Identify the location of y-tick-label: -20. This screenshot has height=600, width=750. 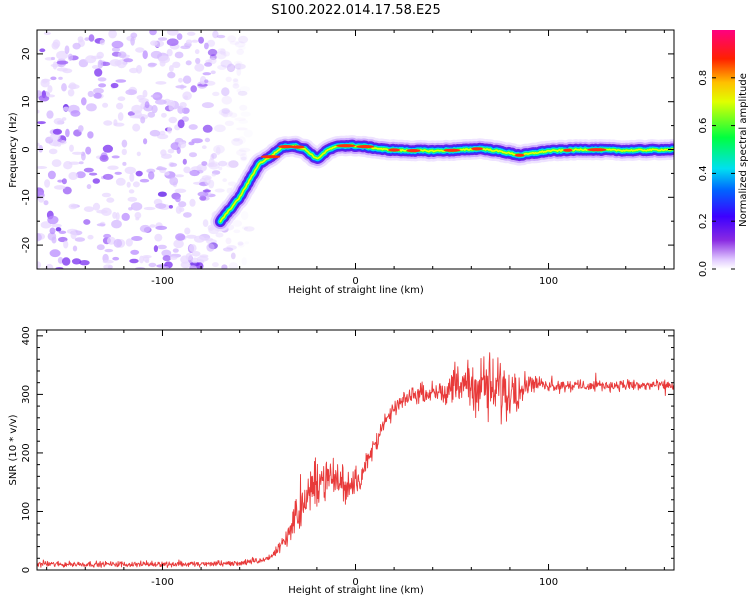
(26, 245).